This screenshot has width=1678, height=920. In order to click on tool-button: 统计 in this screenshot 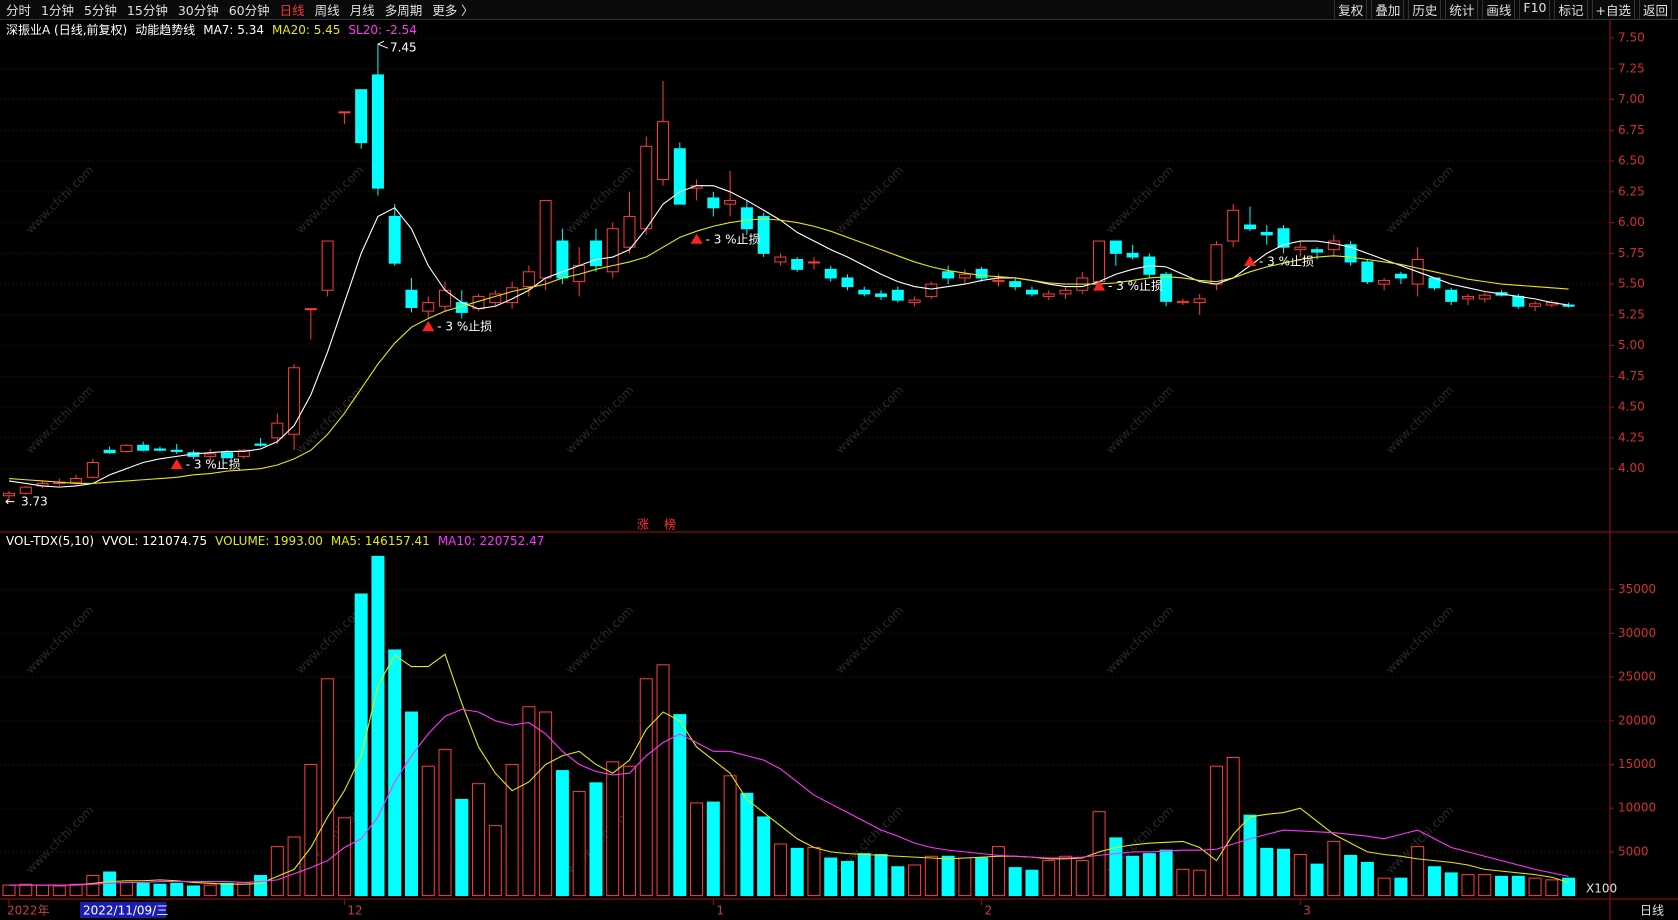, I will do `click(1462, 10)`.